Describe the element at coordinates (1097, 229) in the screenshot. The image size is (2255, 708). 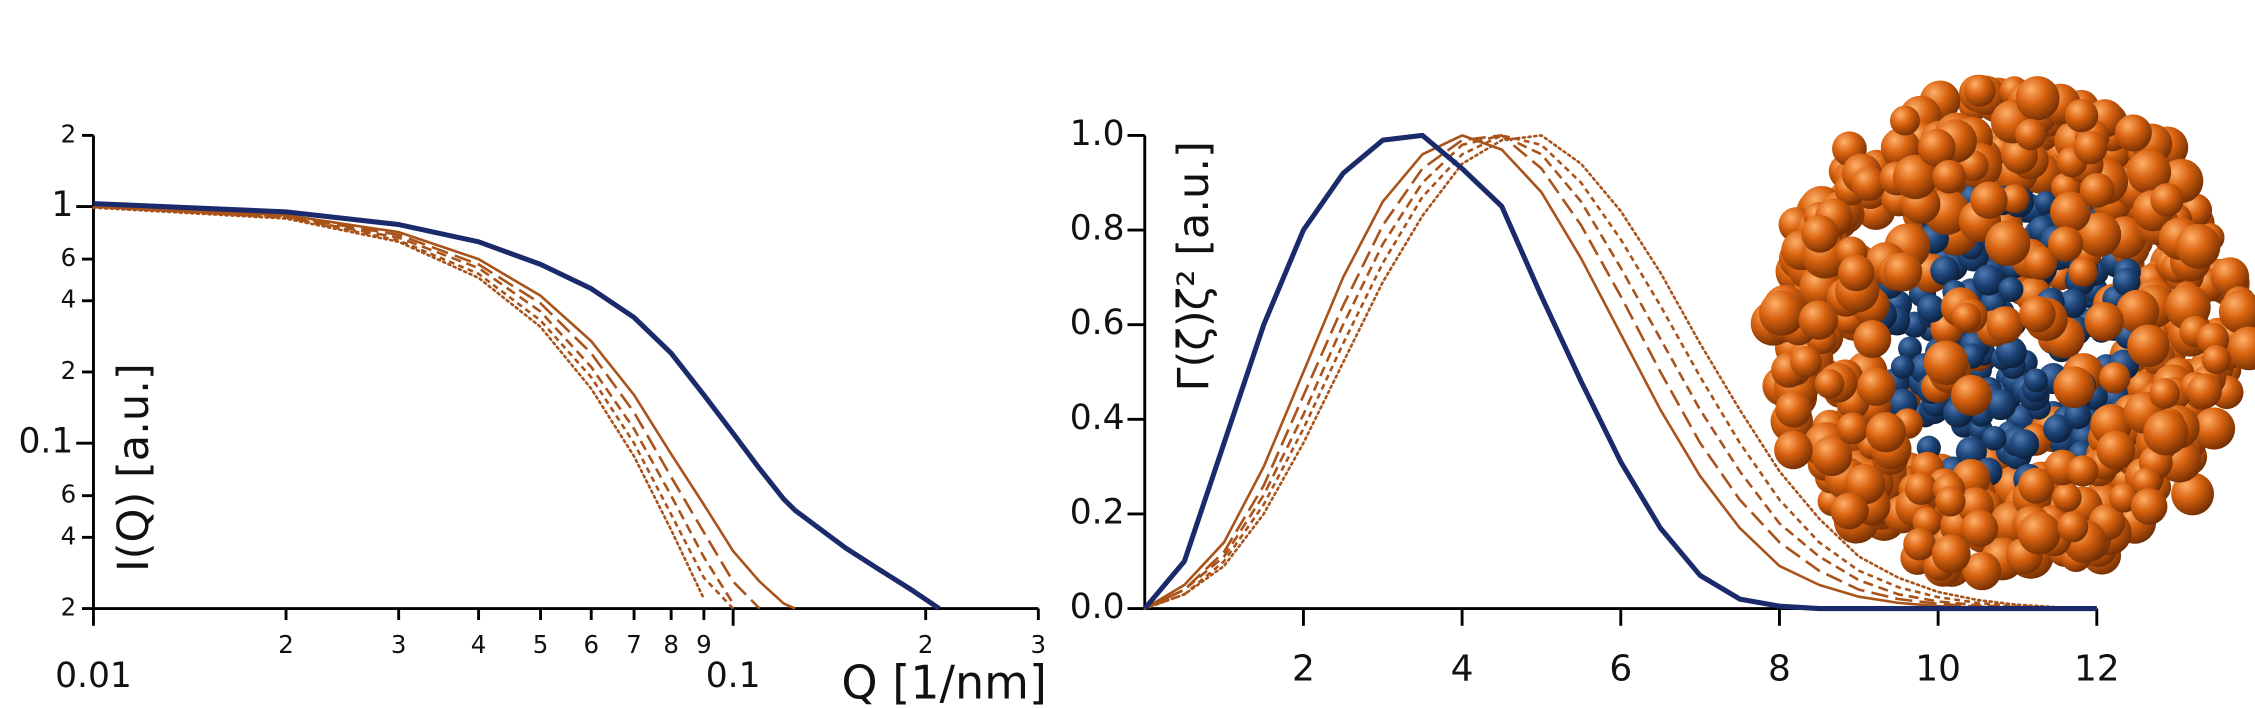
I see `y-tick-label: 0.8` at that location.